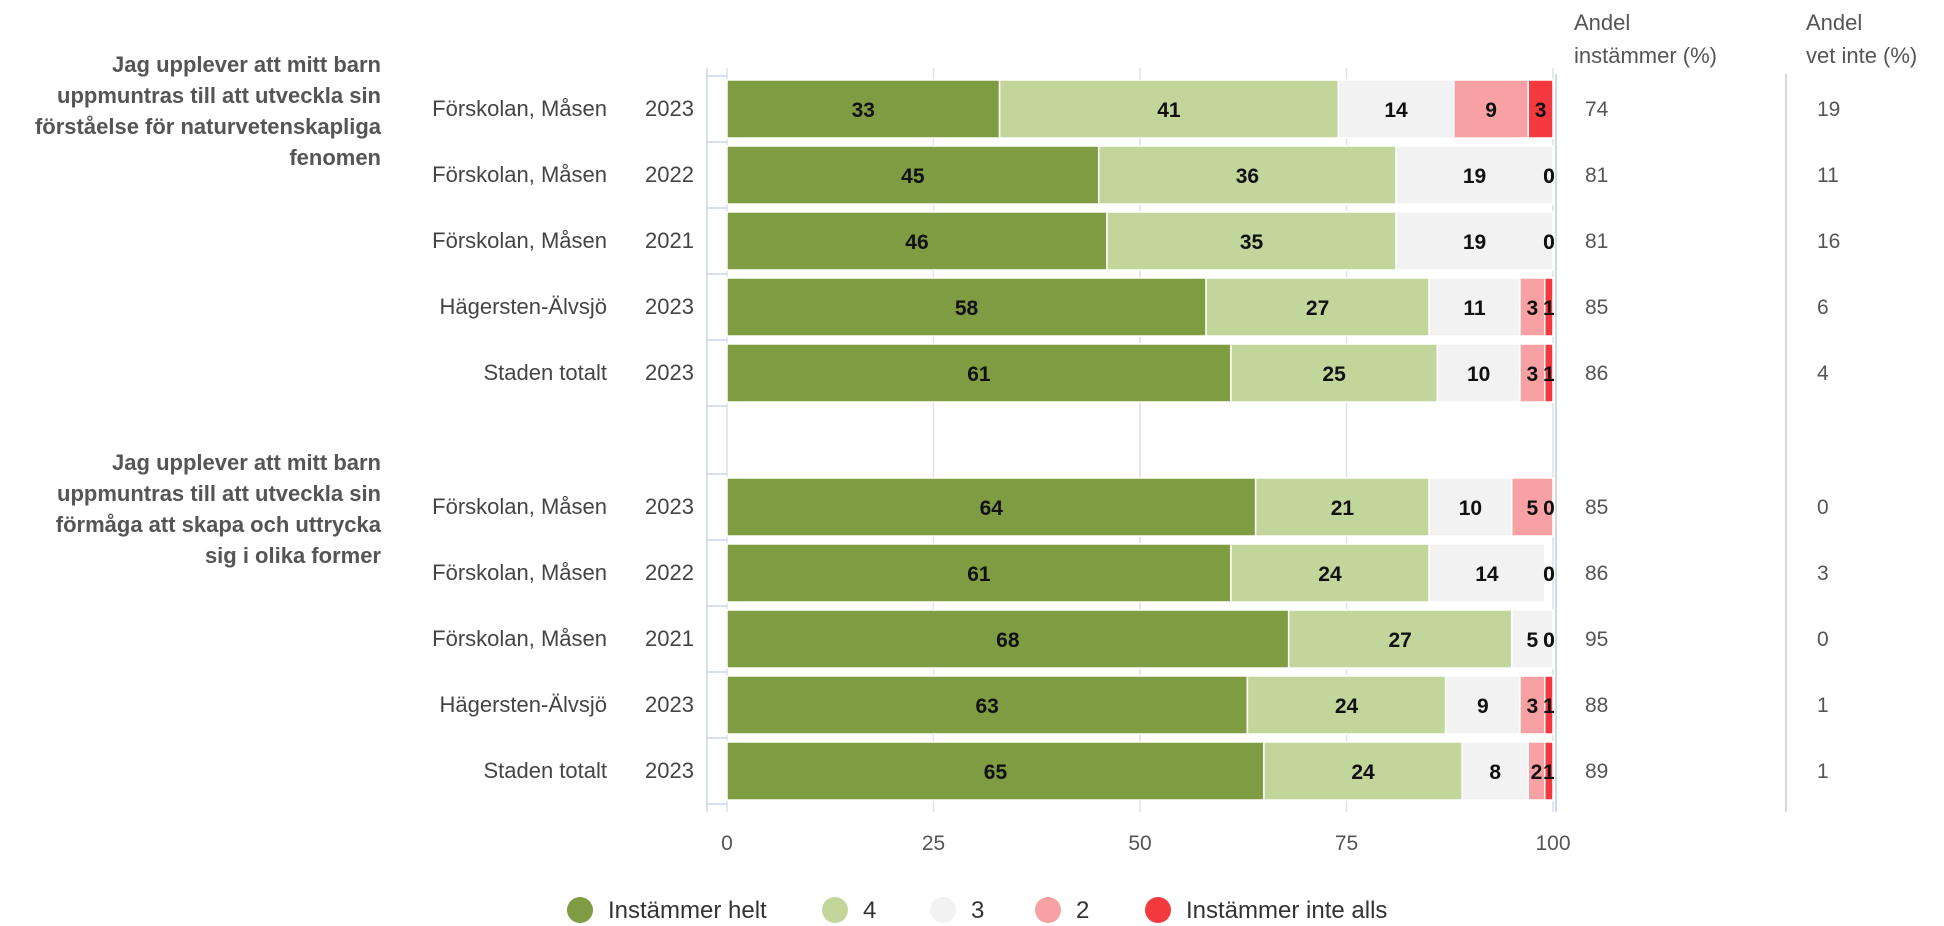  What do you see at coordinates (1286, 910) in the screenshot?
I see `legend-label: Instämmer inte alls` at bounding box center [1286, 910].